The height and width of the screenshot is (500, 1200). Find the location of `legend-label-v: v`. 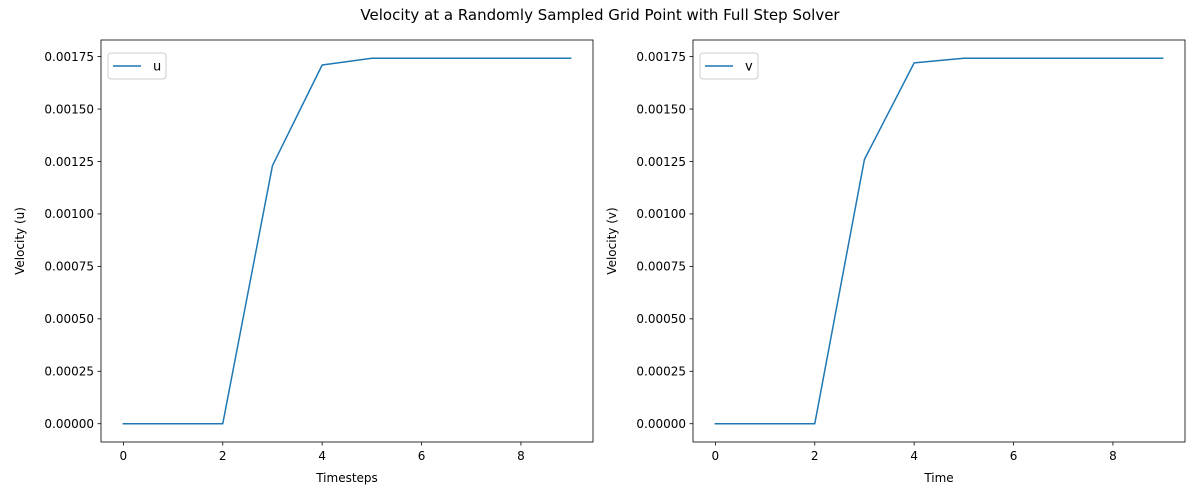

legend-label-v: v is located at coordinates (749, 67).